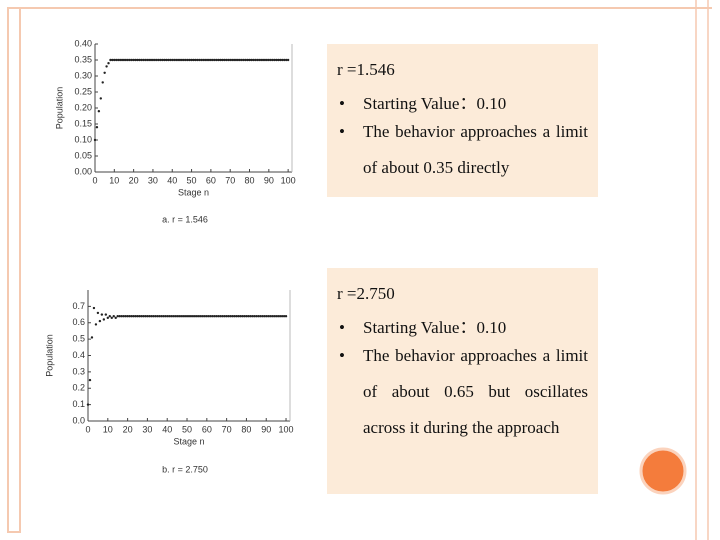 This screenshot has height=540, width=720. Describe the element at coordinates (192, 180) in the screenshot. I see `x-tick-label: 50` at that location.